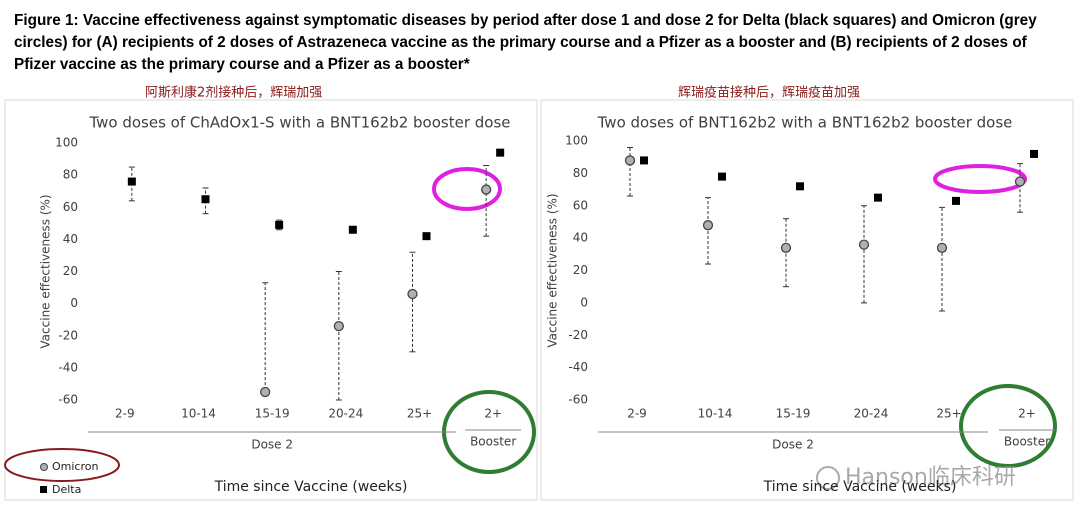 The width and height of the screenshot is (1080, 525). I want to click on annotation: 辉瑞疫苗接种后，辉瑞疫苗加强, so click(769, 93).